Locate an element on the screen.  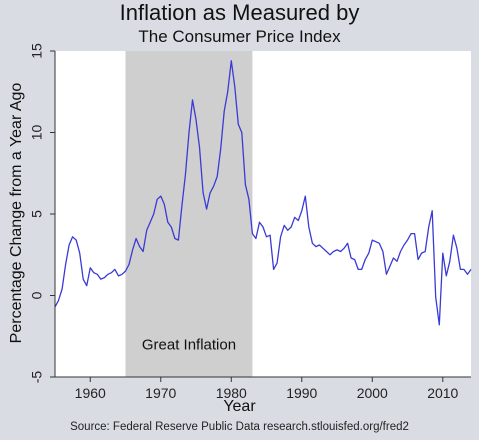
shaded-region-label: Great Inflation is located at coordinates (189, 344).